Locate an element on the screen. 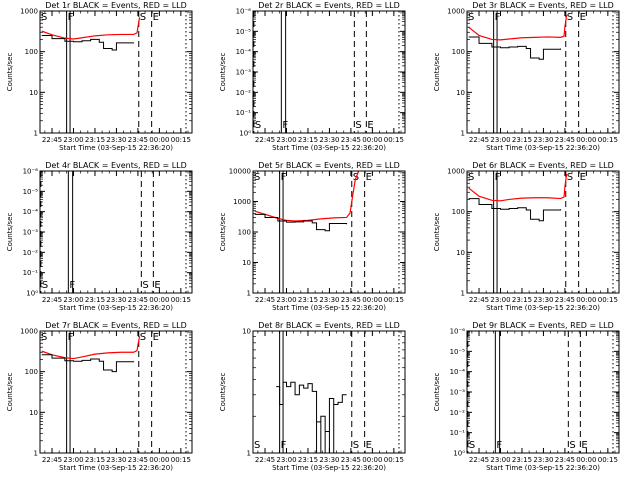  y-tick-label: 10⁰ is located at coordinates (245, 134).